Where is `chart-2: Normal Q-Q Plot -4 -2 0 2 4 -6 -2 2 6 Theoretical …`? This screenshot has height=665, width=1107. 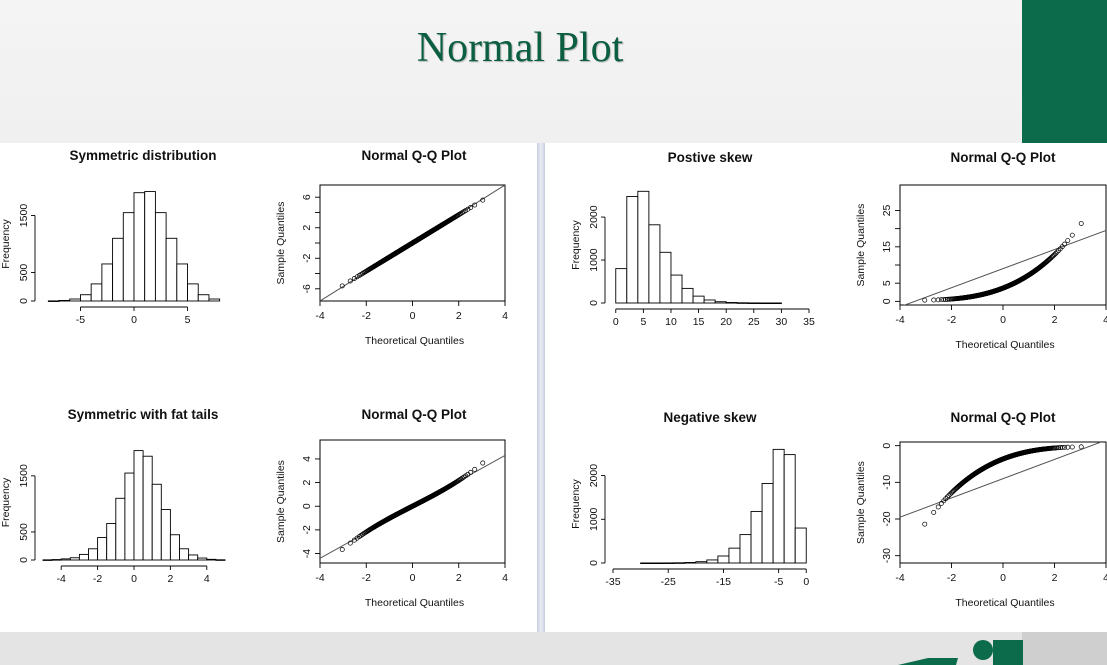
chart-2: Normal Q-Q Plot -4 -2 0 2 4 -6 -2 2 6 Theoretical … is located at coordinates (391, 247).